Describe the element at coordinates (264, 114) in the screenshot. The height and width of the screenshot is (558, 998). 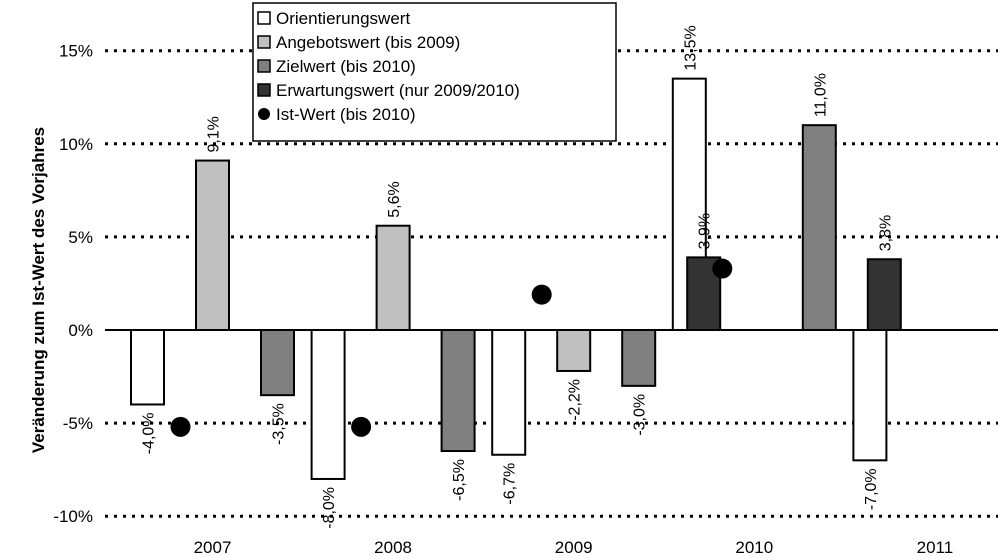
I see `legend-marker` at that location.